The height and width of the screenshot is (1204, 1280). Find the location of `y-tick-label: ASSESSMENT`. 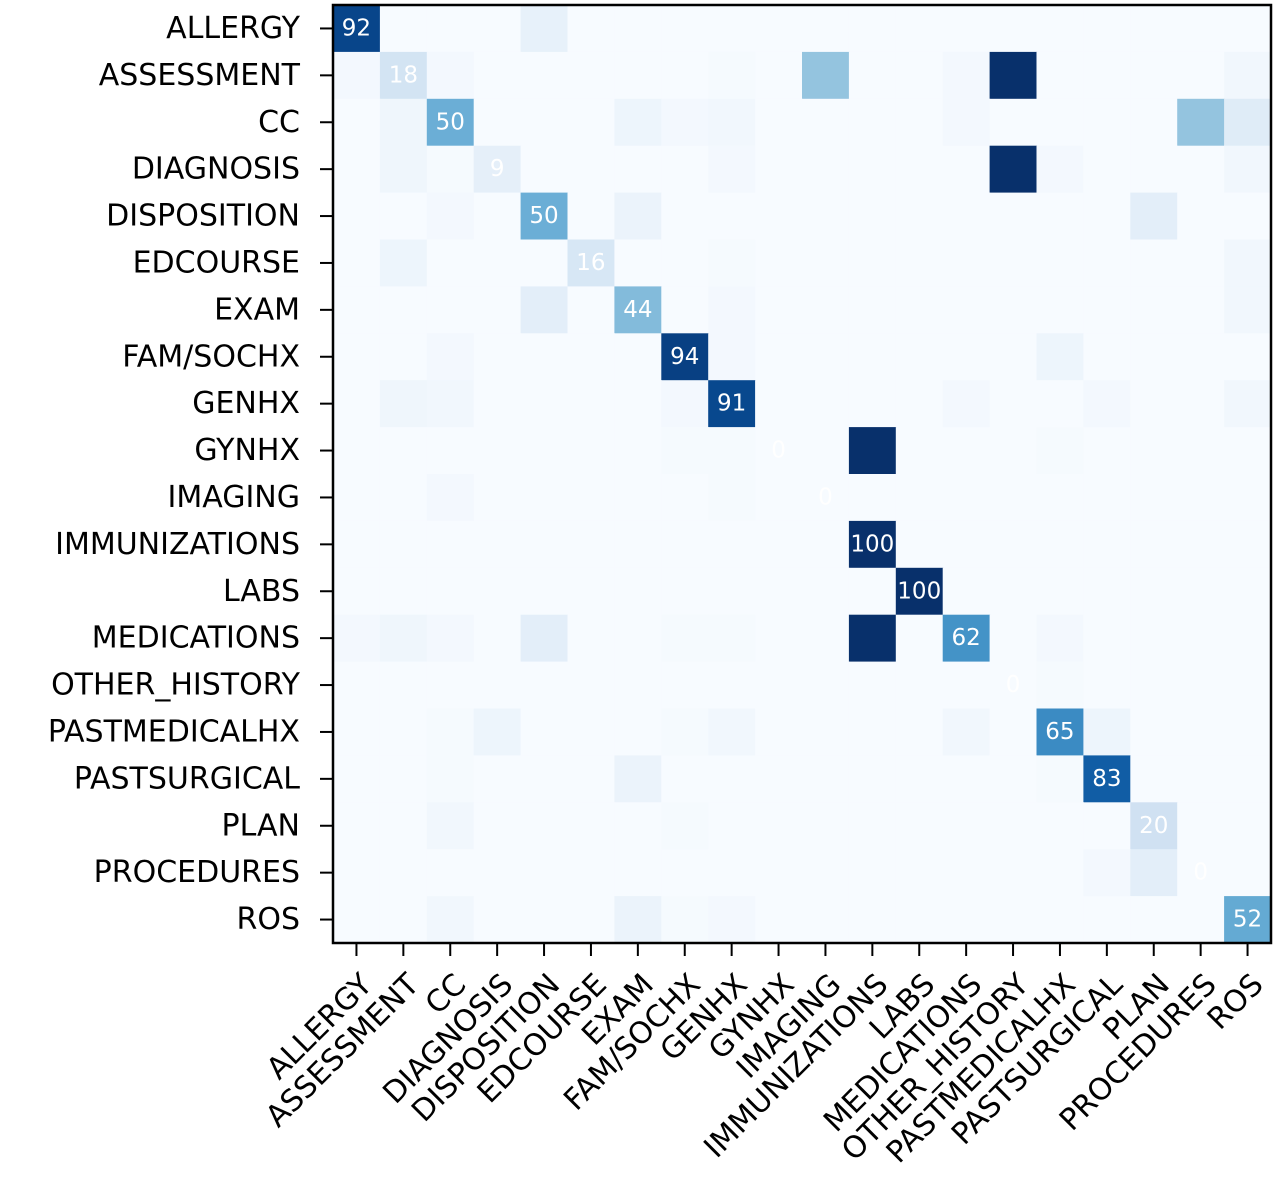

y-tick-label: ASSESSMENT is located at coordinates (200, 75).